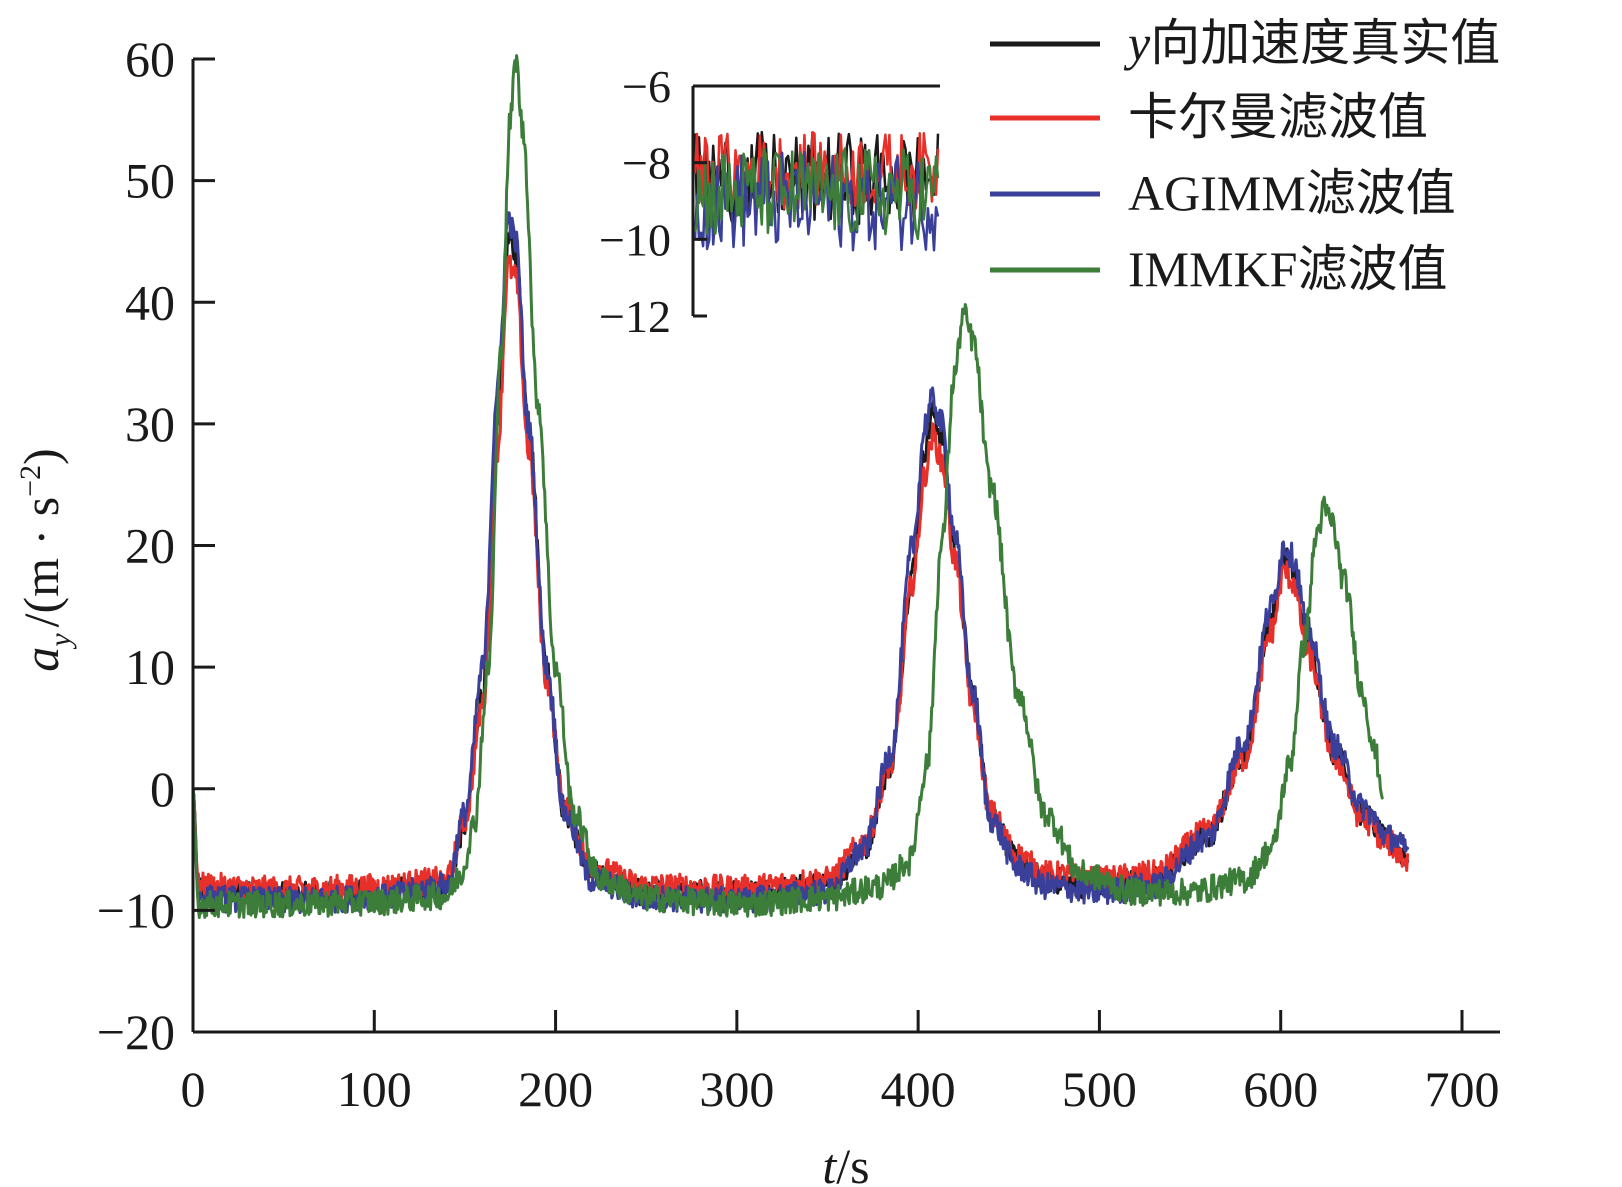 This screenshot has height=1187, width=1622. Describe the element at coordinates (150, 546) in the screenshot. I see `y-tick-label: 20` at that location.